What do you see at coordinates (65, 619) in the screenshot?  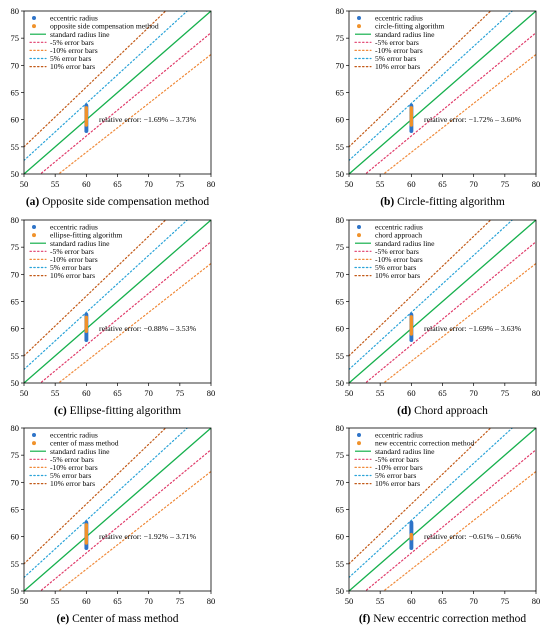 I see `caption-letter: (e)` at bounding box center [65, 619].